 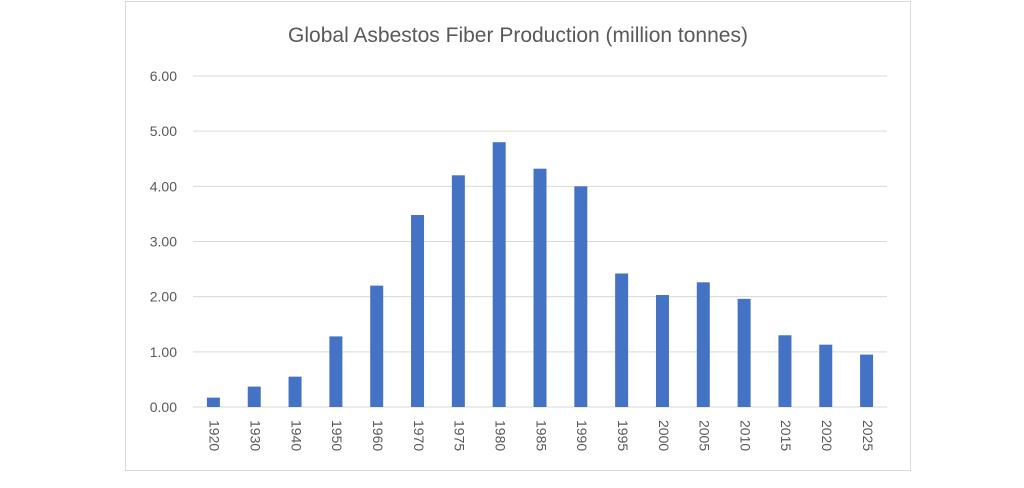 I want to click on bar-1995, so click(x=622, y=340).